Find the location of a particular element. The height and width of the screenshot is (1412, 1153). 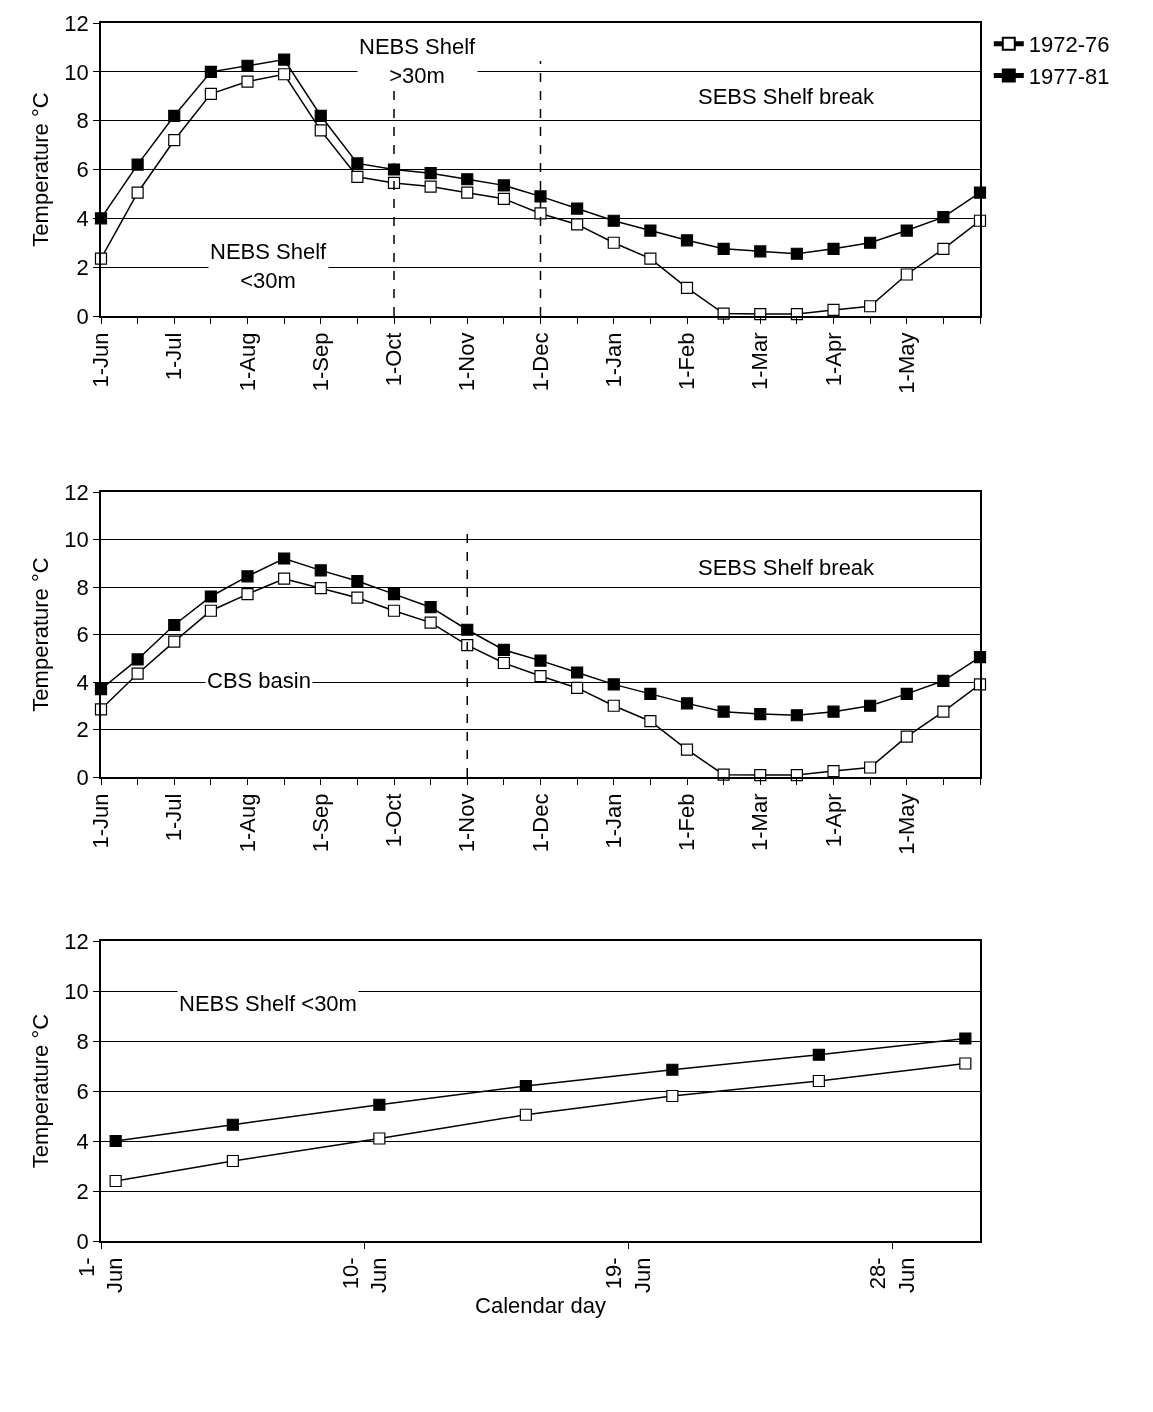

x-tick-label: 1-Feb is located at coordinates (687, 822).